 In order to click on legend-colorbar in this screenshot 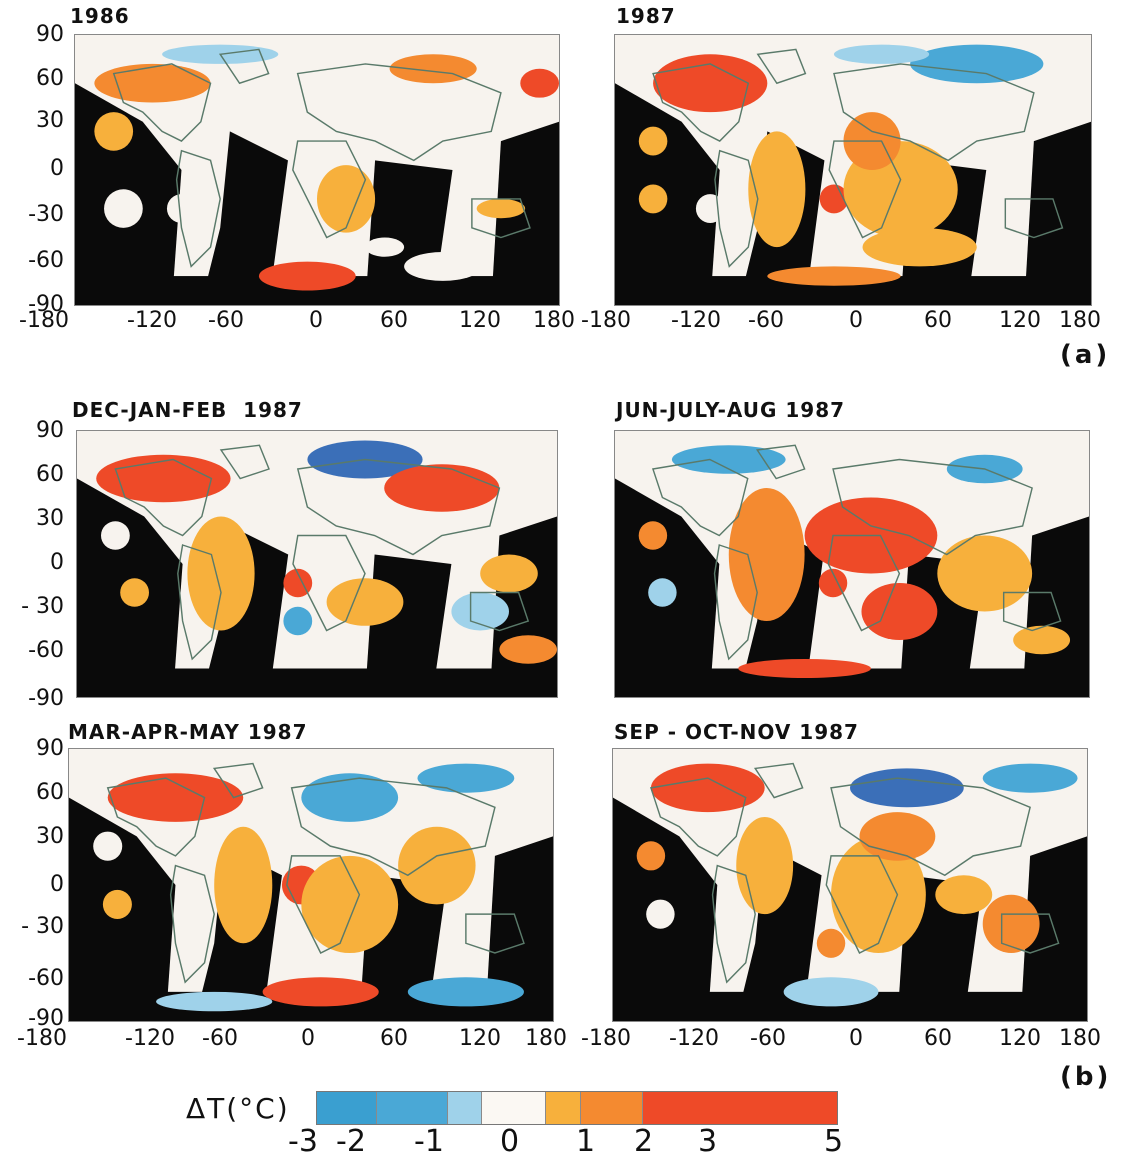, I will do `click(577, 1108)`.